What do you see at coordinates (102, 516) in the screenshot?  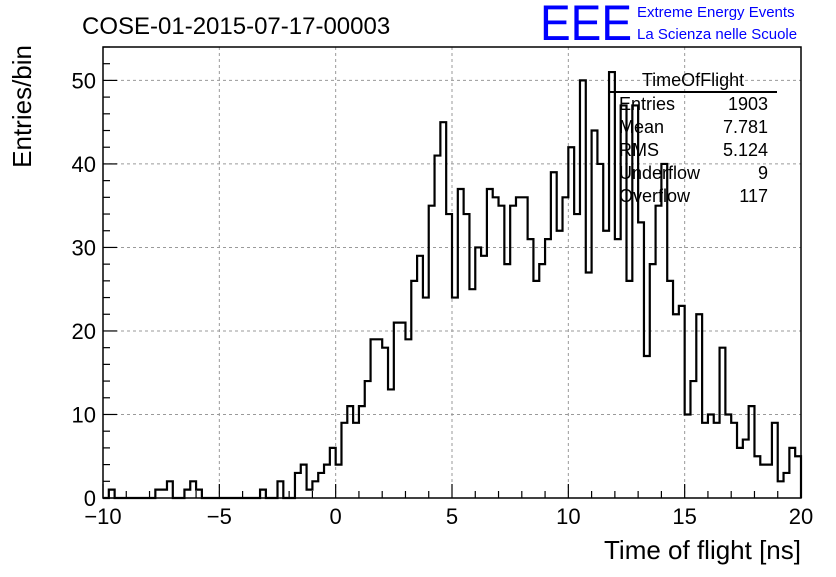 I see `x-tick-label: −10` at bounding box center [102, 516].